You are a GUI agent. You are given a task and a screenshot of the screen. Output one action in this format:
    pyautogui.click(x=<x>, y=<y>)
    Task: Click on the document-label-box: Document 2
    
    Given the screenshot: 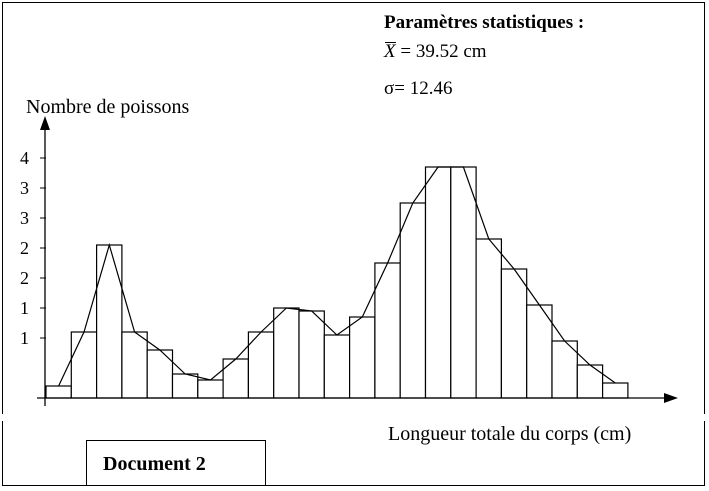 What is the action you would take?
    pyautogui.click(x=176, y=463)
    